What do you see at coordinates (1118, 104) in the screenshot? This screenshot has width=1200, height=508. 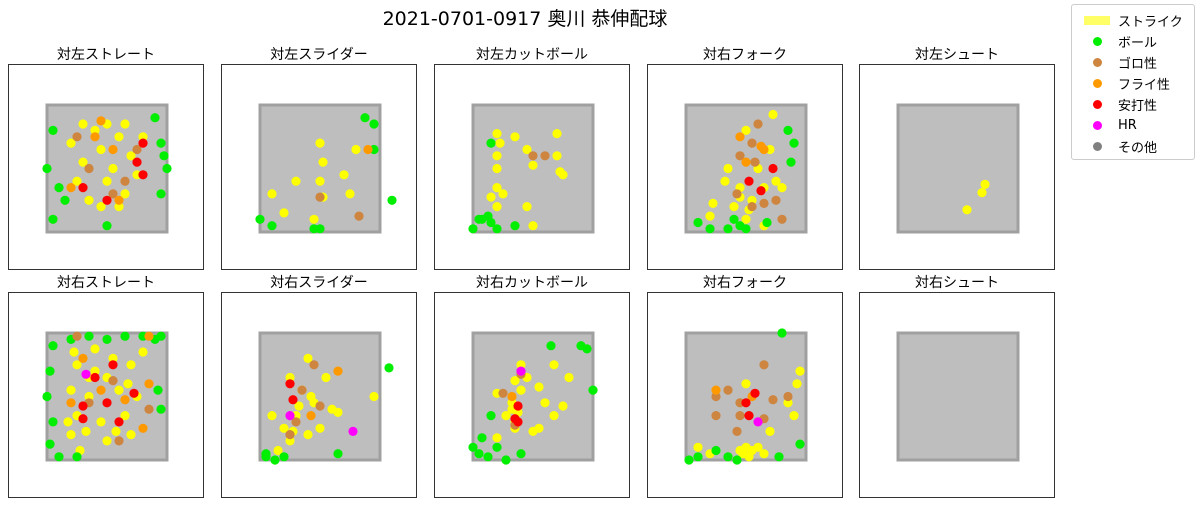 I see `legend-item-hit: 安打性` at bounding box center [1118, 104].